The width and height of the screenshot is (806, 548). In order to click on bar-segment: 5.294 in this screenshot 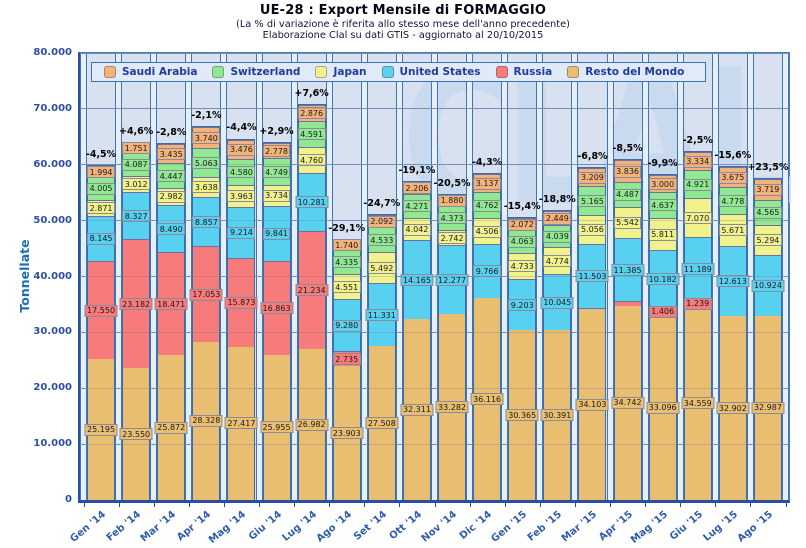, I will do `click(767, 240)`.